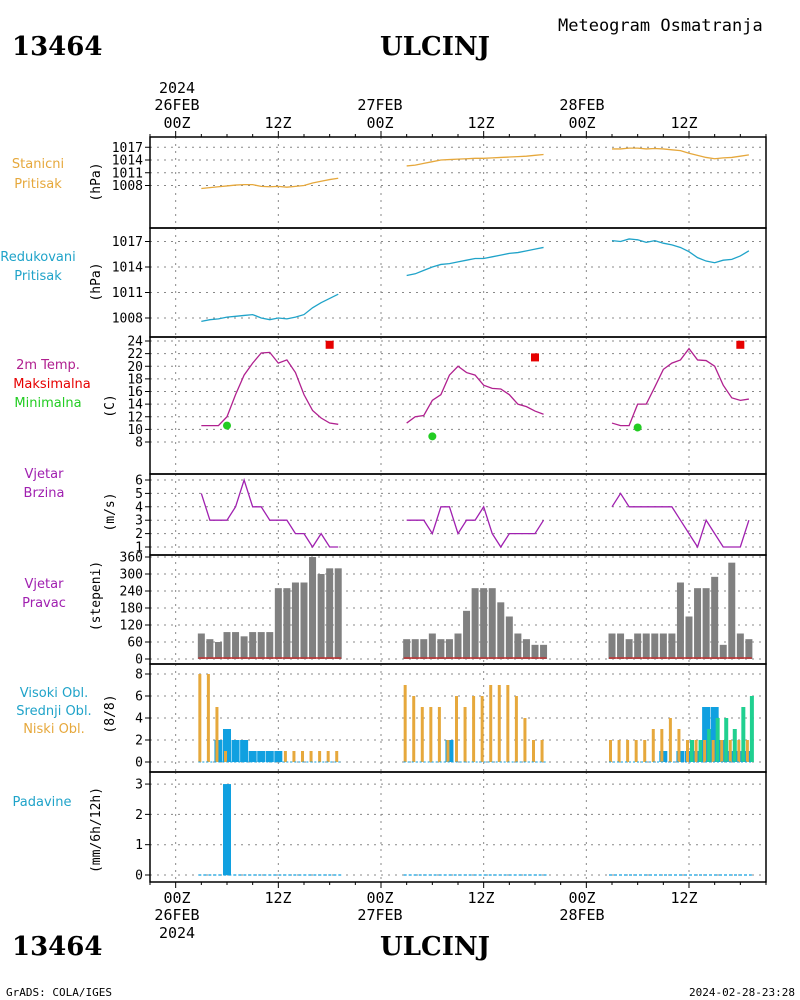 The width and height of the screenshot is (800, 1000). Describe the element at coordinates (37, 267) in the screenshot. I see `legend-reduced-pressure: Redukovani Pritisak` at that location.